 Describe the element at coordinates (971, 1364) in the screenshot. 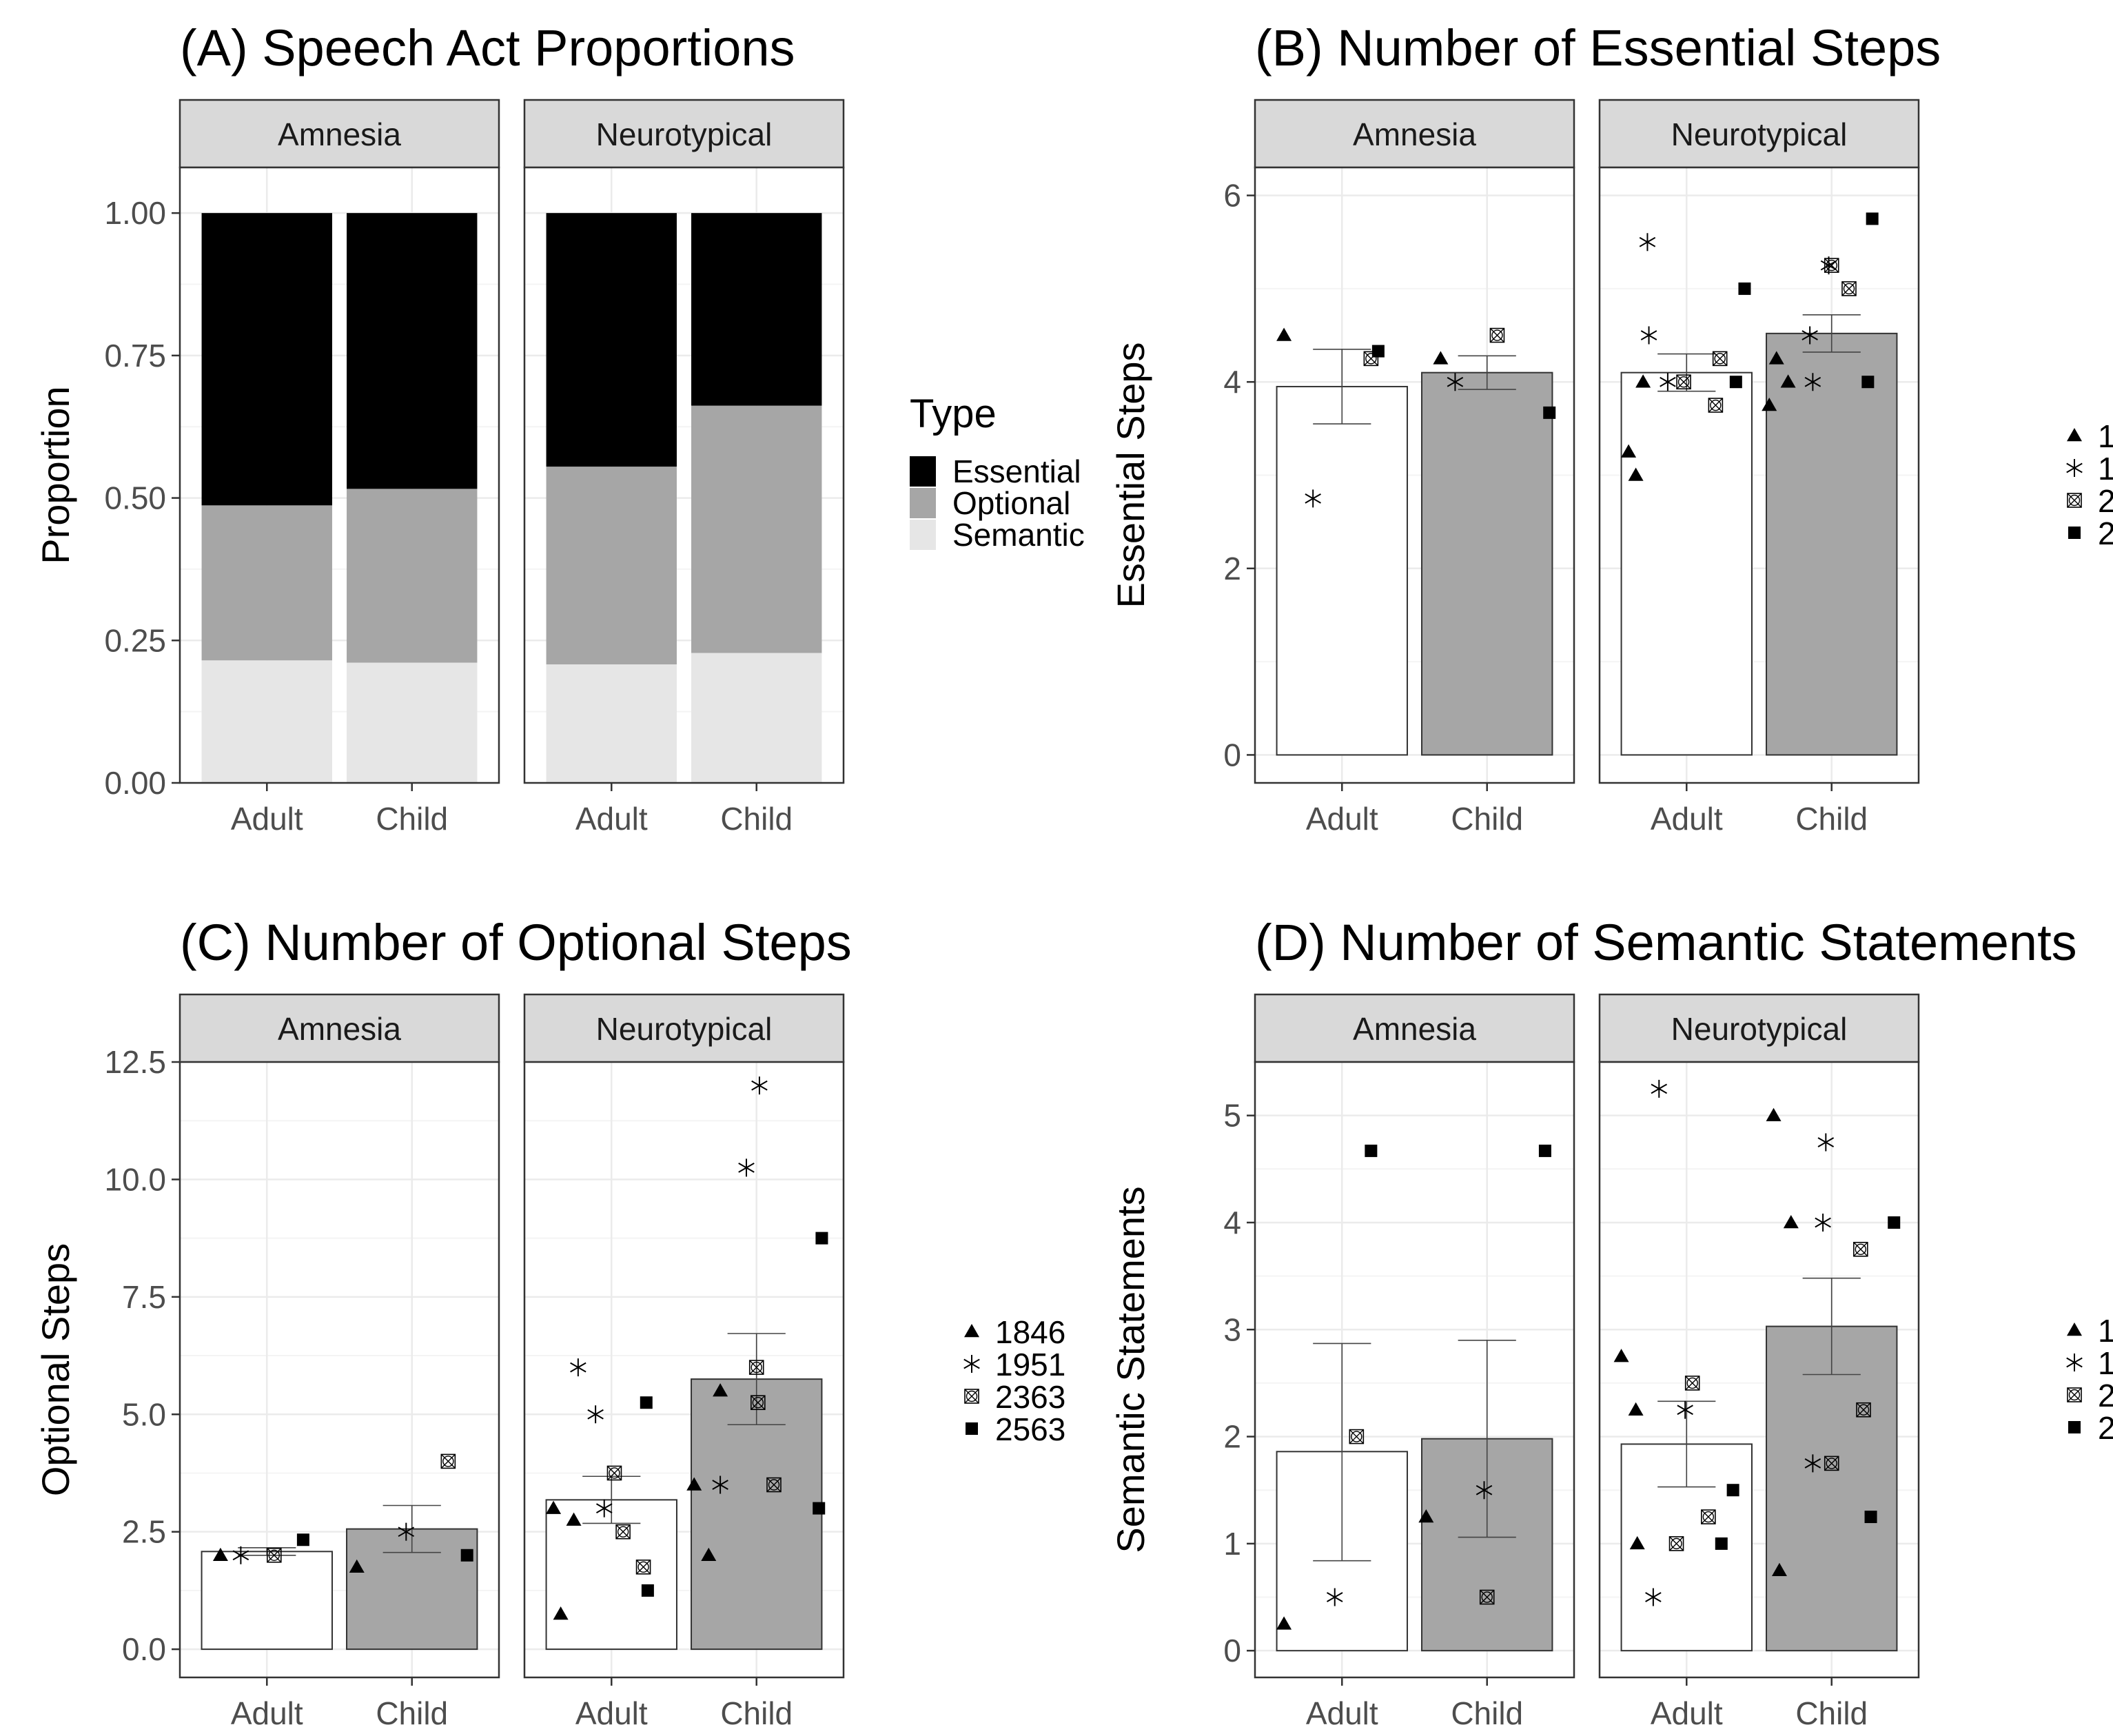

I see `legend-marker-asterisk` at that location.